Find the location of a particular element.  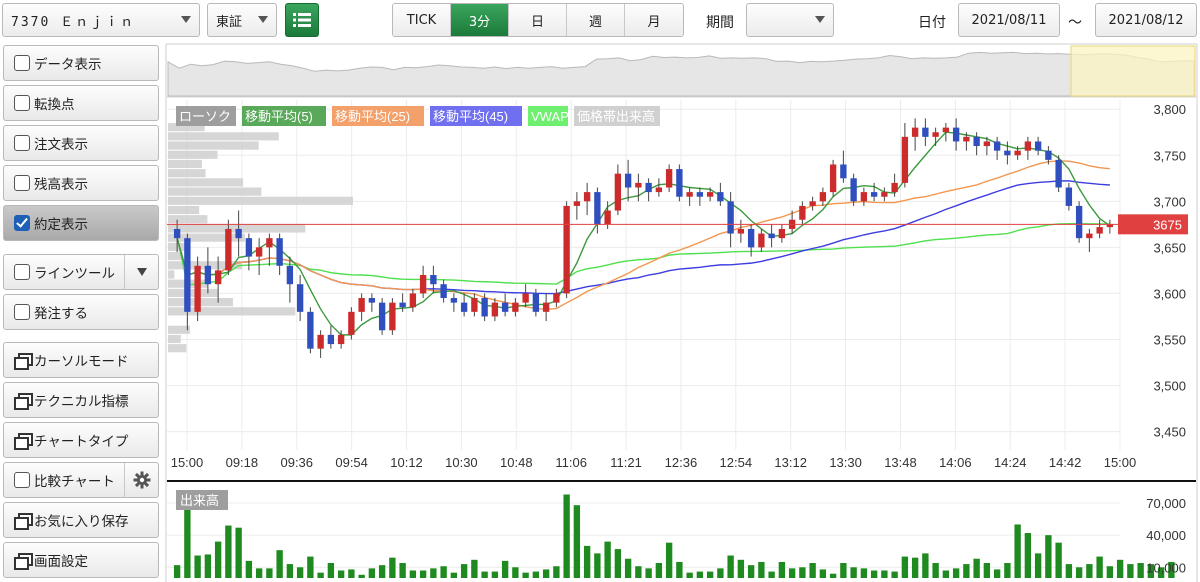

date-from-input: 2021/08/11 is located at coordinates (1009, 20).